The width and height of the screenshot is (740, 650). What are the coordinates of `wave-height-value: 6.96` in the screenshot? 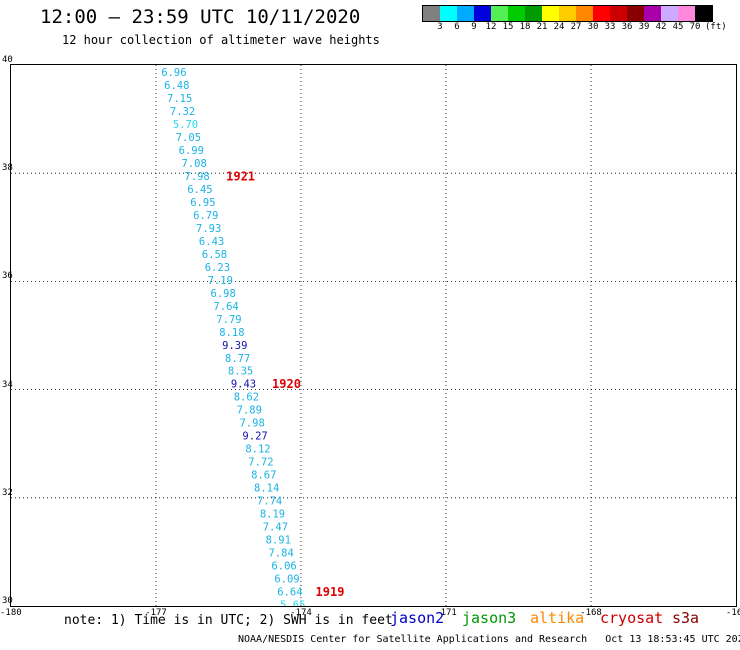 It's located at (173, 73).